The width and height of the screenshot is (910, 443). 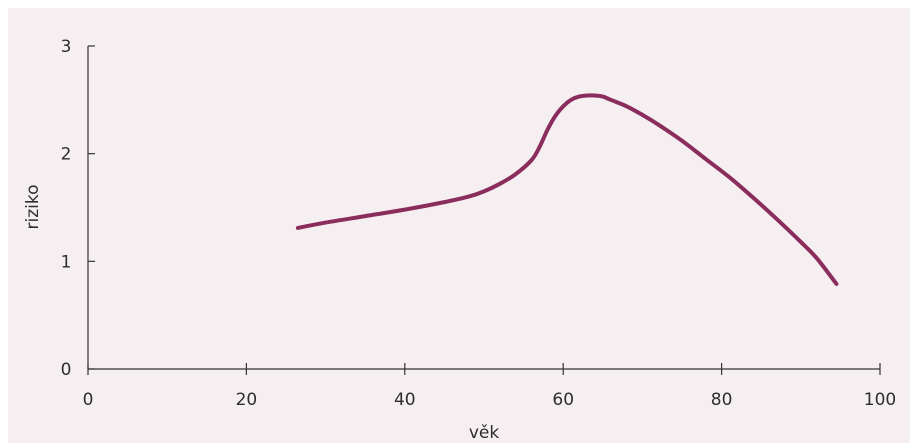 I want to click on x-tick-label: 20, so click(x=247, y=400).